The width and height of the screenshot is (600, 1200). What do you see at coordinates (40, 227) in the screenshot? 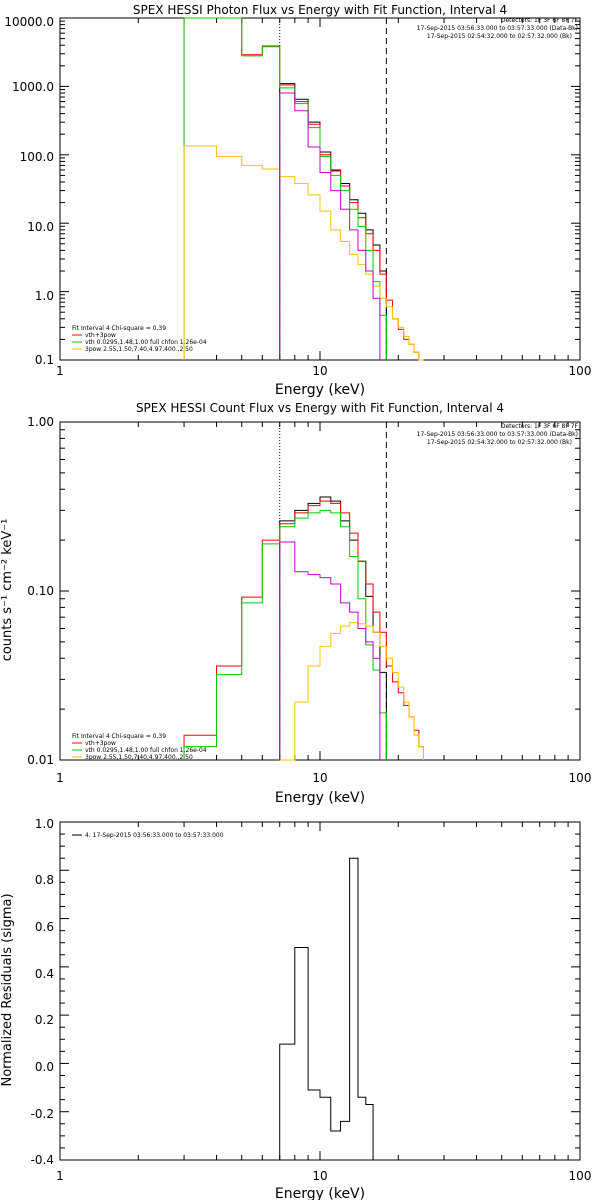
I see `y-tick-label: 10.0` at bounding box center [40, 227].